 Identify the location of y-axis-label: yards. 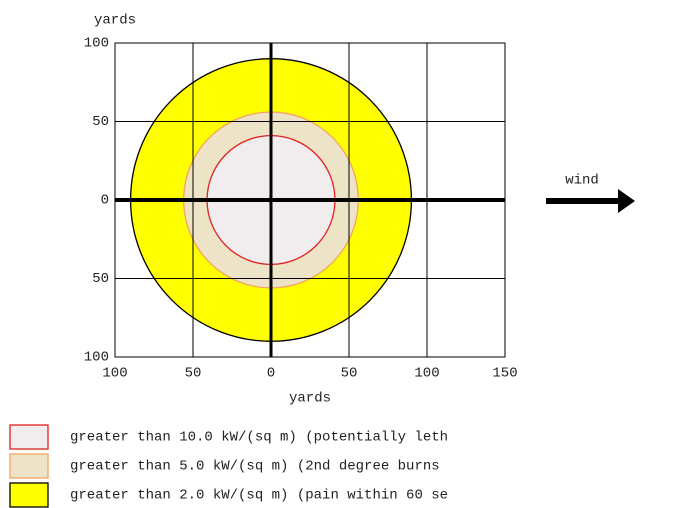
(115, 21).